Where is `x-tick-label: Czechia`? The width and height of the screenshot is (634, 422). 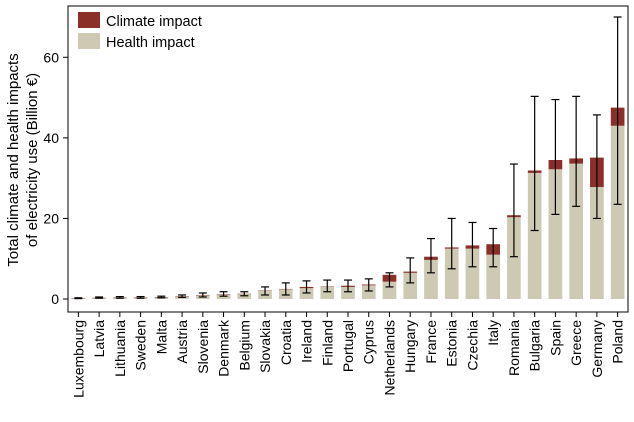 x-tick-label: Czechia is located at coordinates (472, 345).